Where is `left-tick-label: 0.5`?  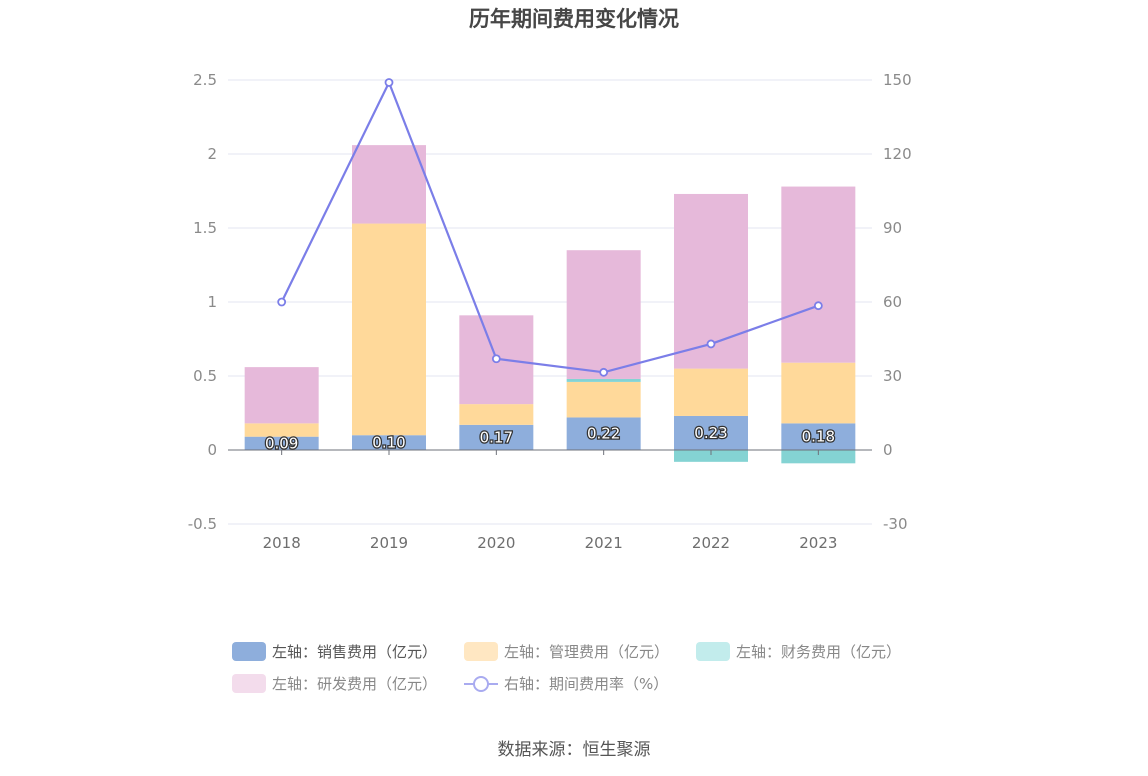 left-tick-label: 0.5 is located at coordinates (205, 376).